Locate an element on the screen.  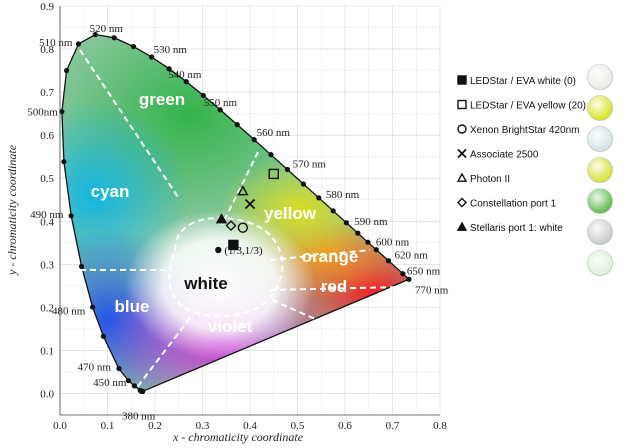
data-markers is located at coordinates (247, 209).